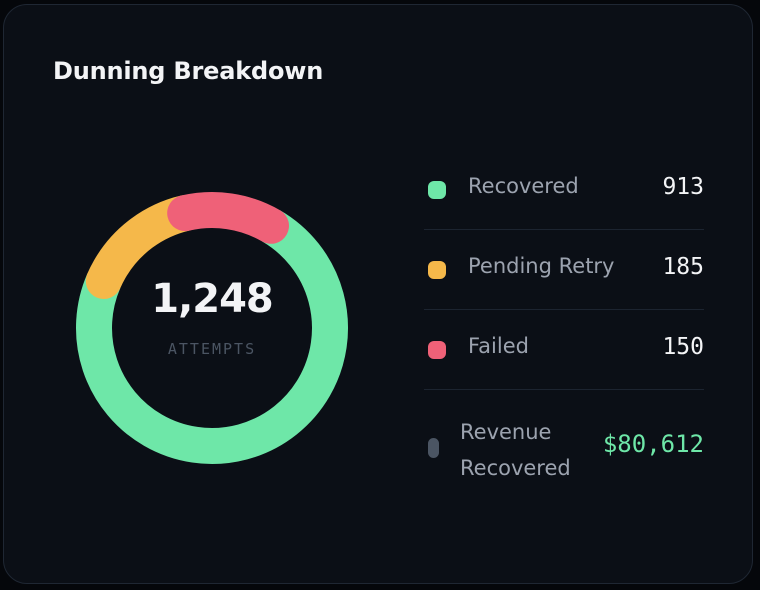 Image resolution: width=760 pixels, height=590 pixels. Describe the element at coordinates (653, 444) in the screenshot. I see `revenue-recovered-value: $80,612` at that location.